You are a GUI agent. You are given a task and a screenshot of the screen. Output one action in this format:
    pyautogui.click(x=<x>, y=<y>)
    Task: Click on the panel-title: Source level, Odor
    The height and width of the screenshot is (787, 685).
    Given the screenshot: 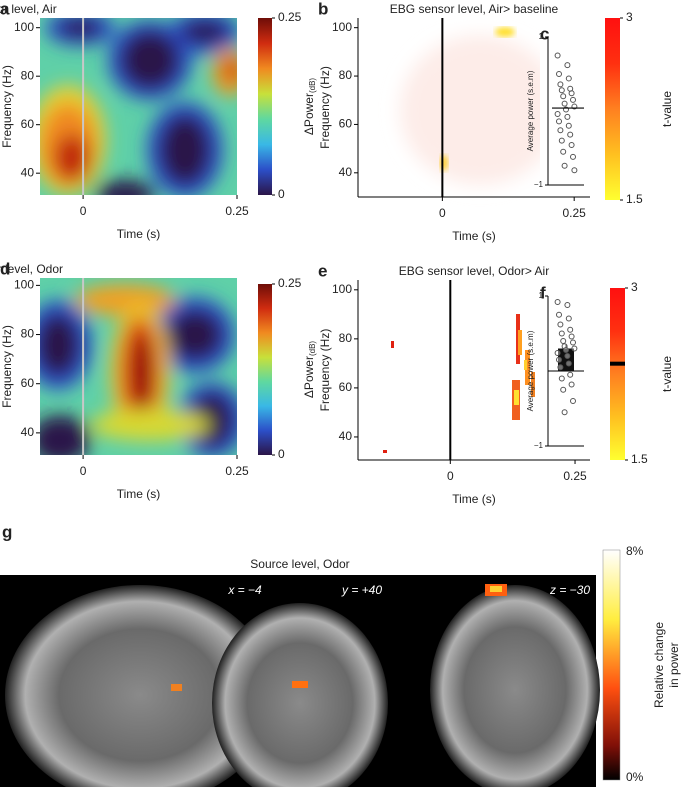 What is the action you would take?
    pyautogui.click(x=299, y=564)
    